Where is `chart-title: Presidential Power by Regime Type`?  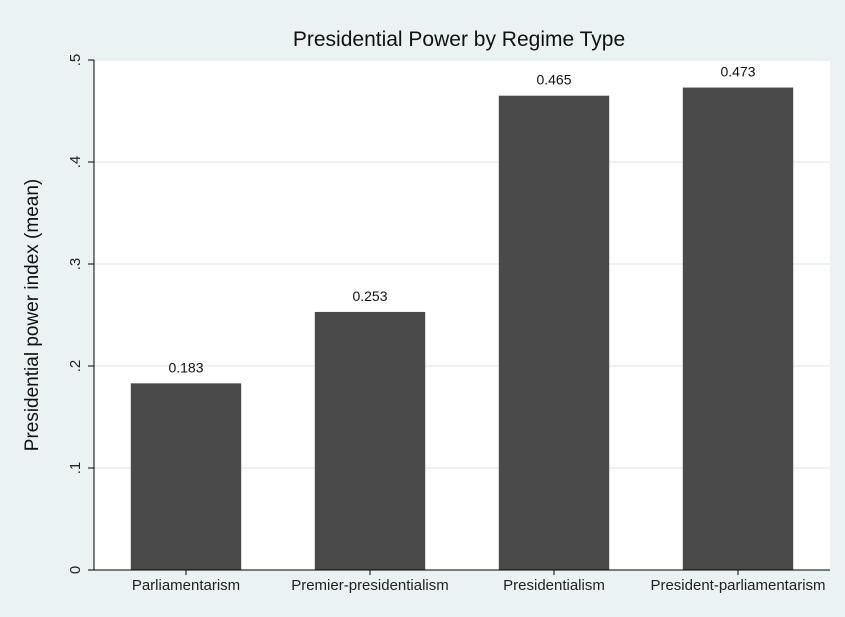 chart-title: Presidential Power by Regime Type is located at coordinates (459, 39).